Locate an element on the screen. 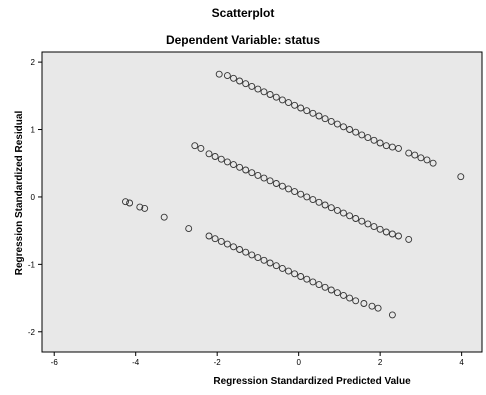 Image resolution: width=486 pixels, height=395 pixels. x-axis-title: Regression Standardized Predicted Value is located at coordinates (312, 381).